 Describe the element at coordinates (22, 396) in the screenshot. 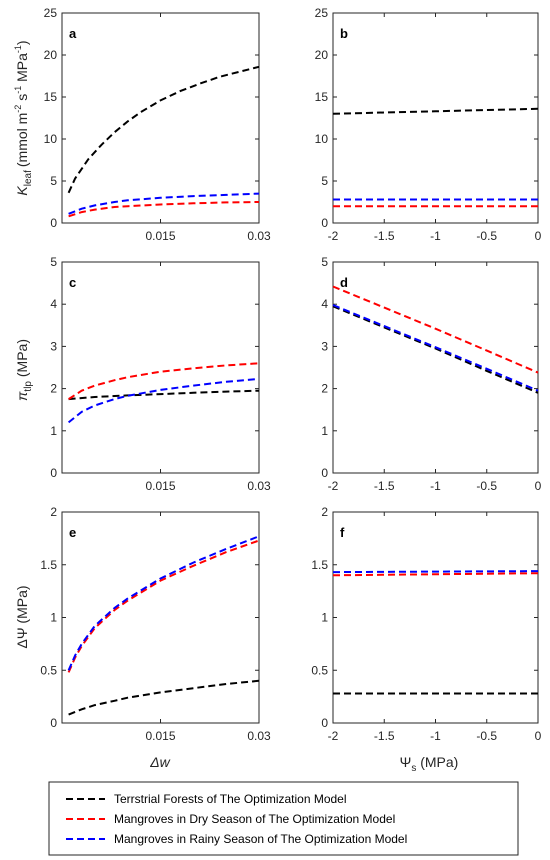

I see `pi-symbol: π` at that location.